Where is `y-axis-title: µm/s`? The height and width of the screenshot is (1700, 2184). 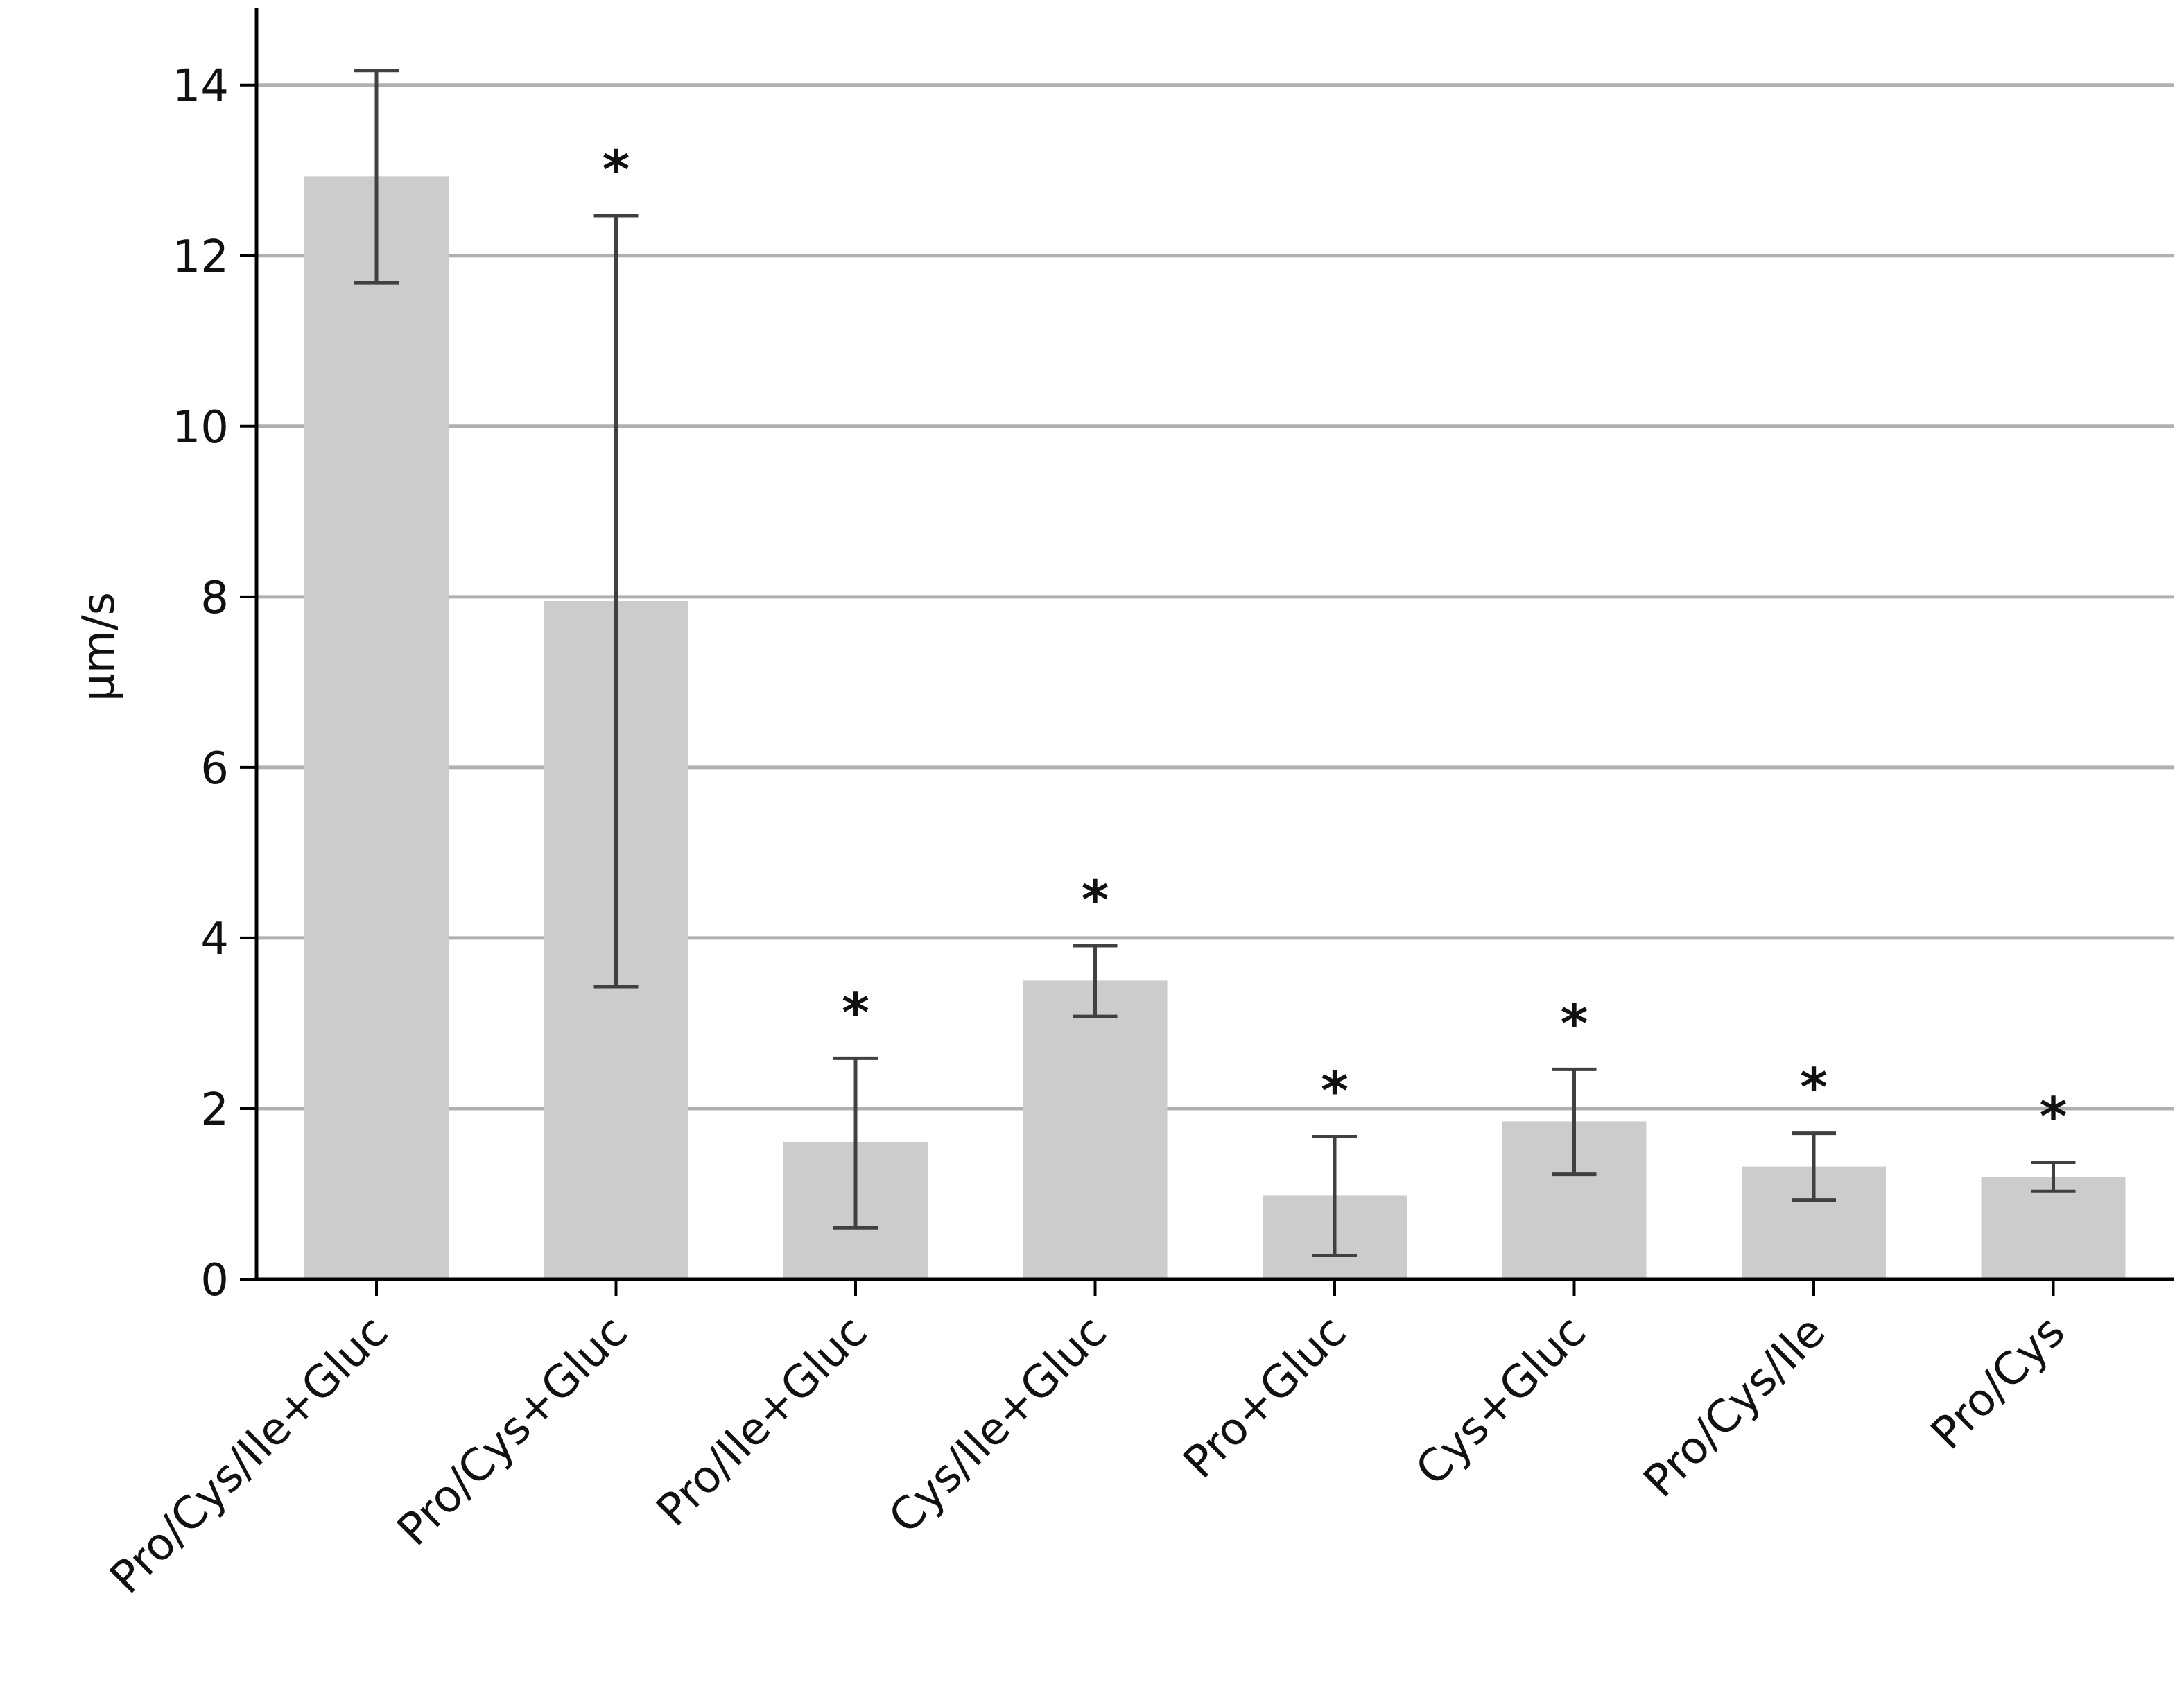
y-axis-title: µm/s is located at coordinates (99, 647).